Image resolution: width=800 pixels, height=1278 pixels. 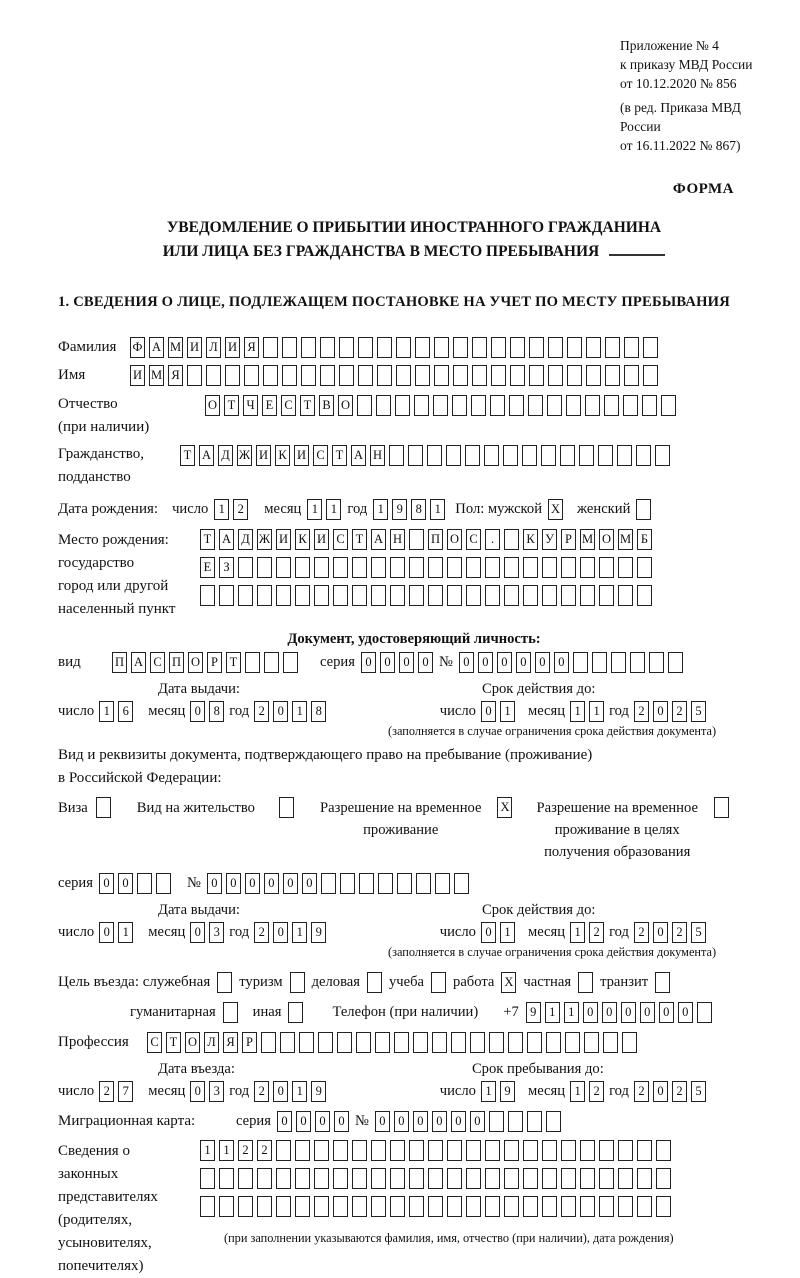 What do you see at coordinates (154, 1042) in the screenshot?
I see `char-cell: С` at bounding box center [154, 1042].